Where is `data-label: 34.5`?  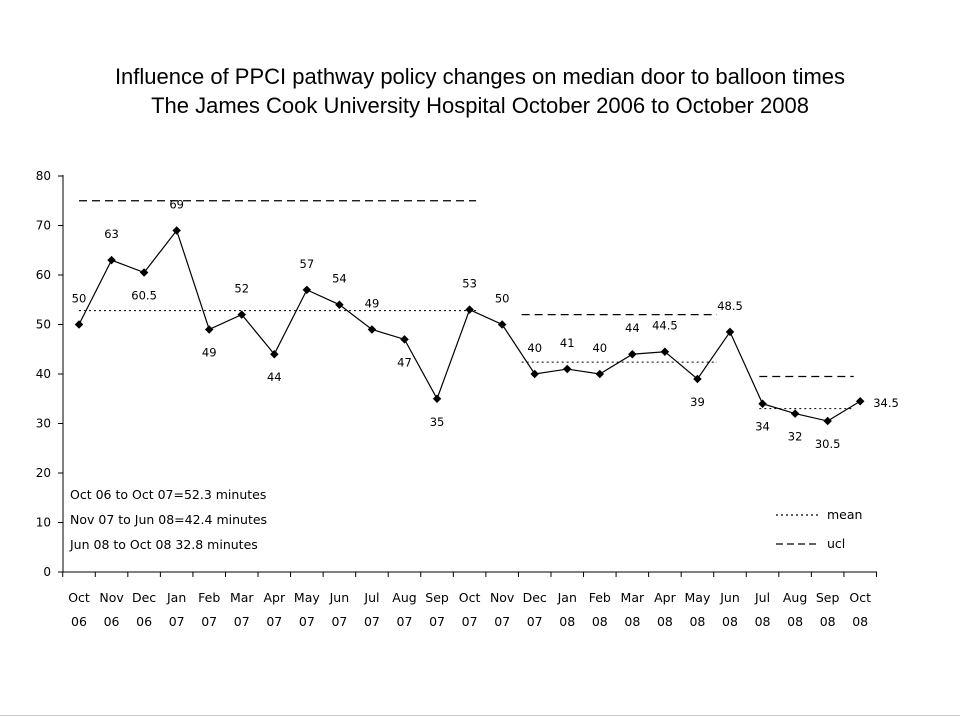
data-label: 34.5 is located at coordinates (886, 403).